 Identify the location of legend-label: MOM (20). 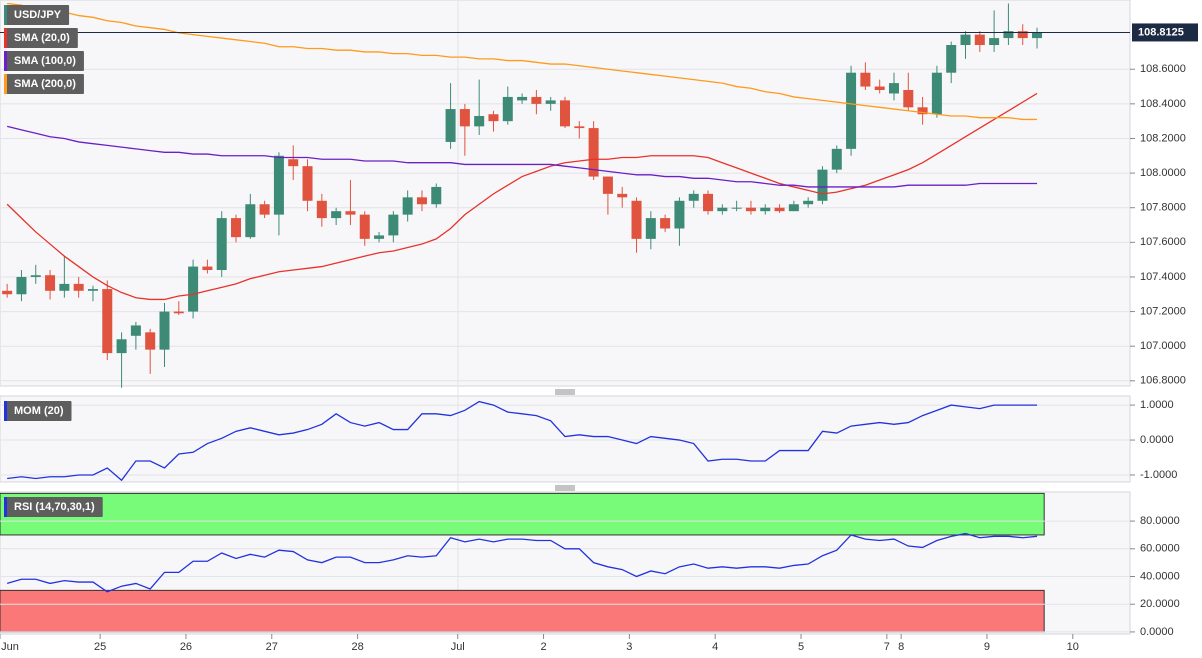
(39, 411).